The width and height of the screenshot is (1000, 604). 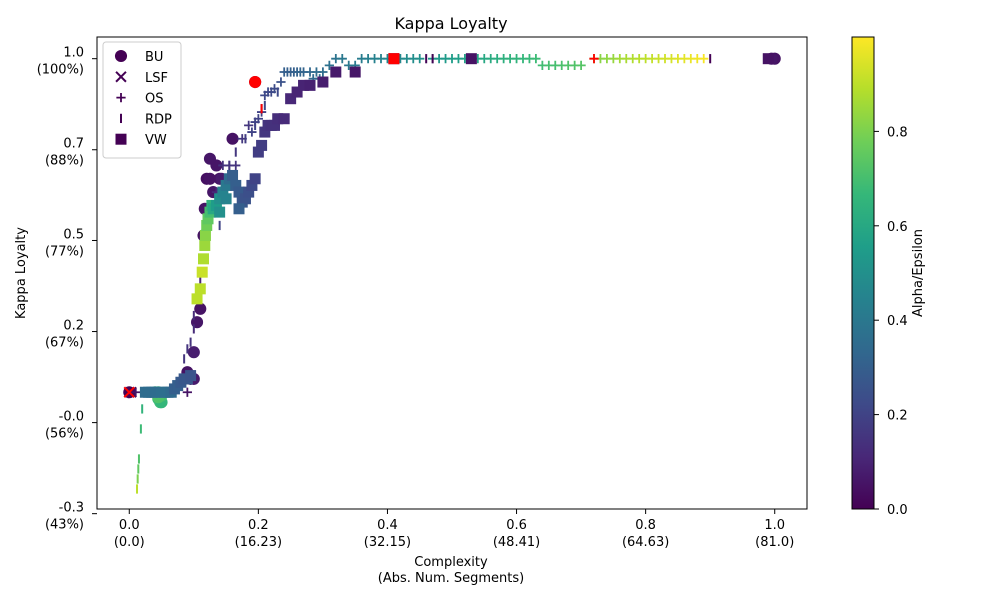 I want to click on y-tick-label: 0.5, so click(x=73, y=234).